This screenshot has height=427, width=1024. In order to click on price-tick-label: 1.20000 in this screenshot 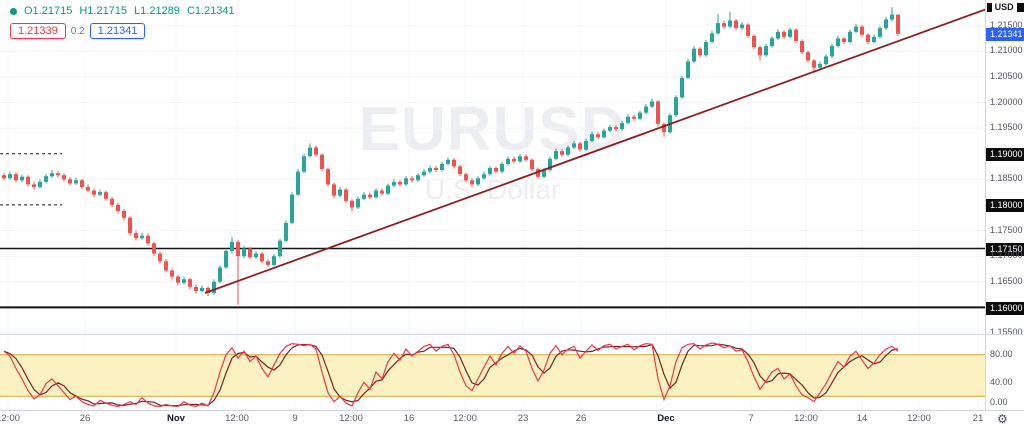, I will do `click(1006, 101)`.